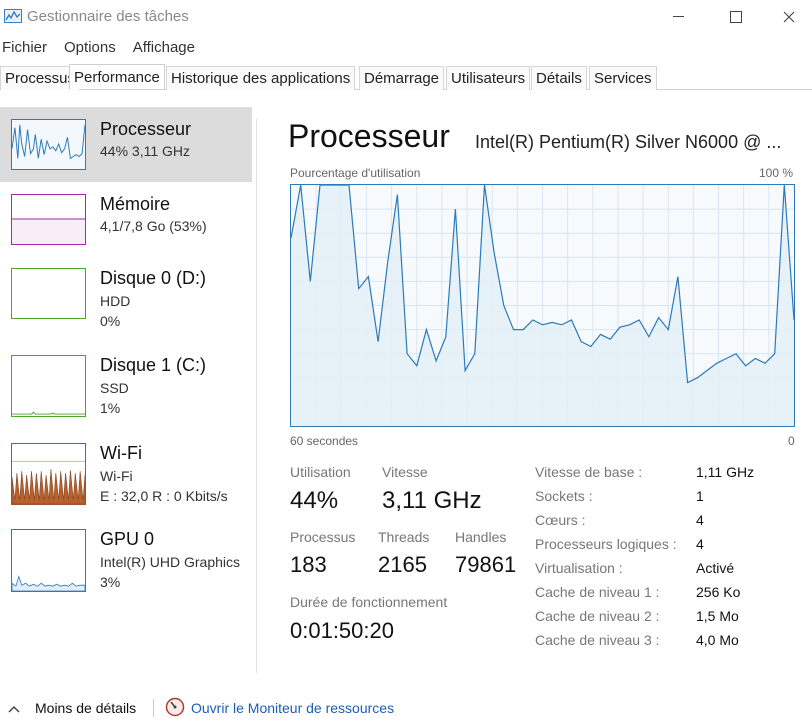  What do you see at coordinates (776, 173) in the screenshot?
I see `graph-ymax-label: 100 %` at bounding box center [776, 173].